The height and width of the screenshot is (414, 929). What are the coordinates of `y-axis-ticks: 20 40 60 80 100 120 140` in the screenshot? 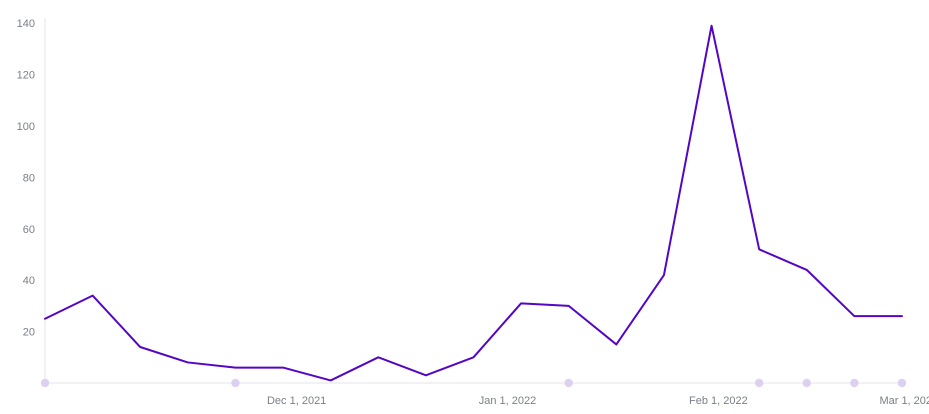 It's located at (26, 178).